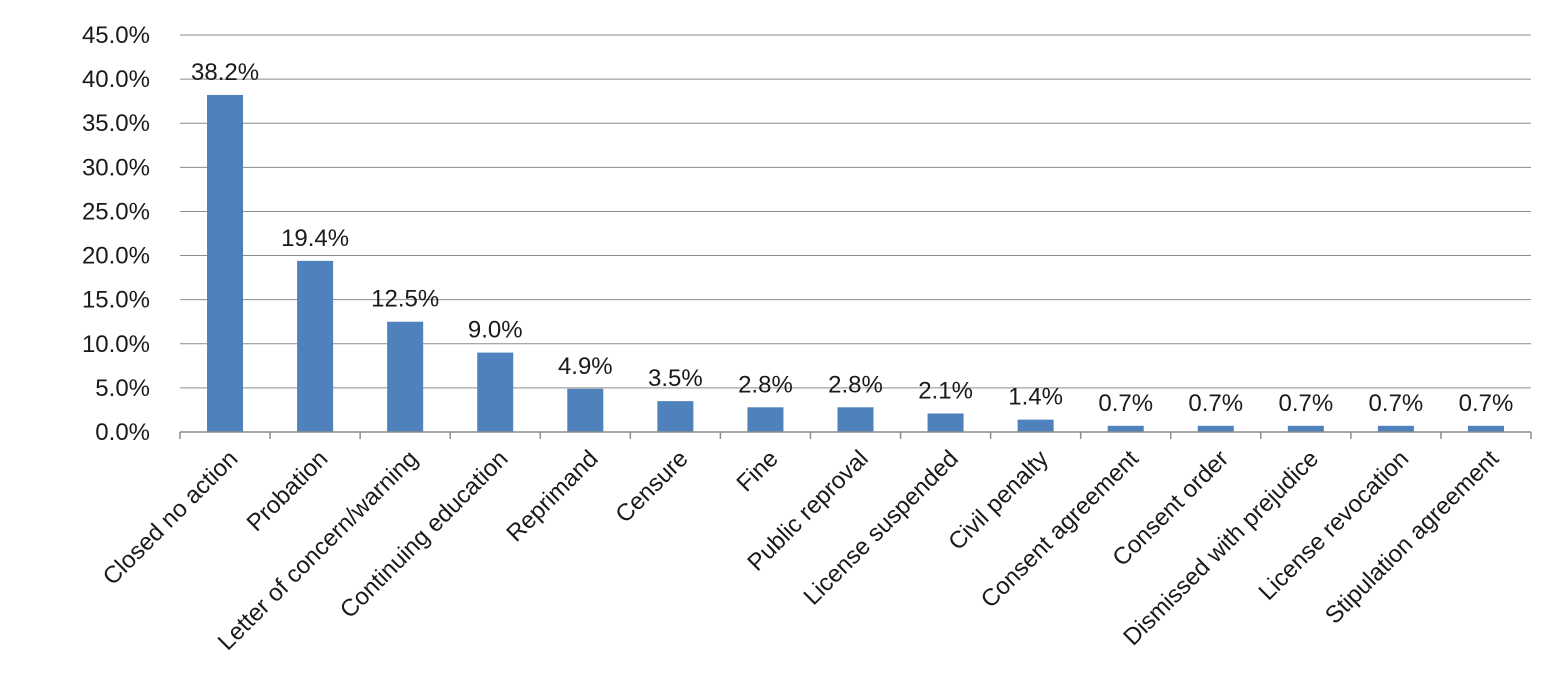  I want to click on category-label: Continuing education, so click(424, 534).